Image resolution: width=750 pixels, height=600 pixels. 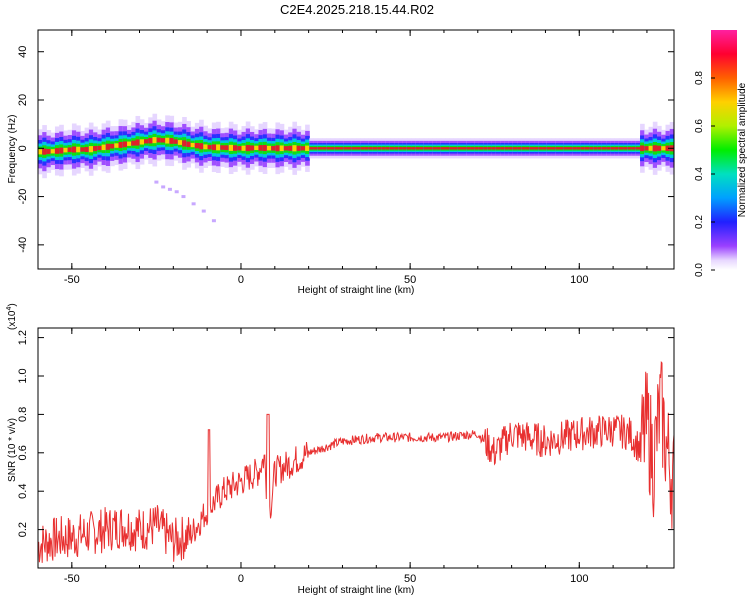 What do you see at coordinates (699, 78) in the screenshot?
I see `colorbar-tick-label: 0.8` at bounding box center [699, 78].